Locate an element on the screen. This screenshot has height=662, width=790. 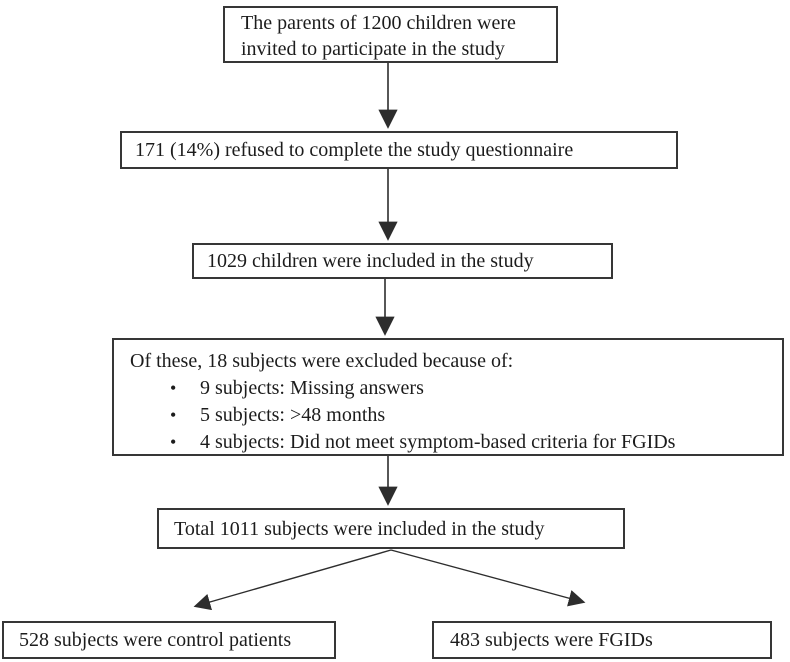
list-item: • 5 subjects: >48 months is located at coordinates (456, 415).